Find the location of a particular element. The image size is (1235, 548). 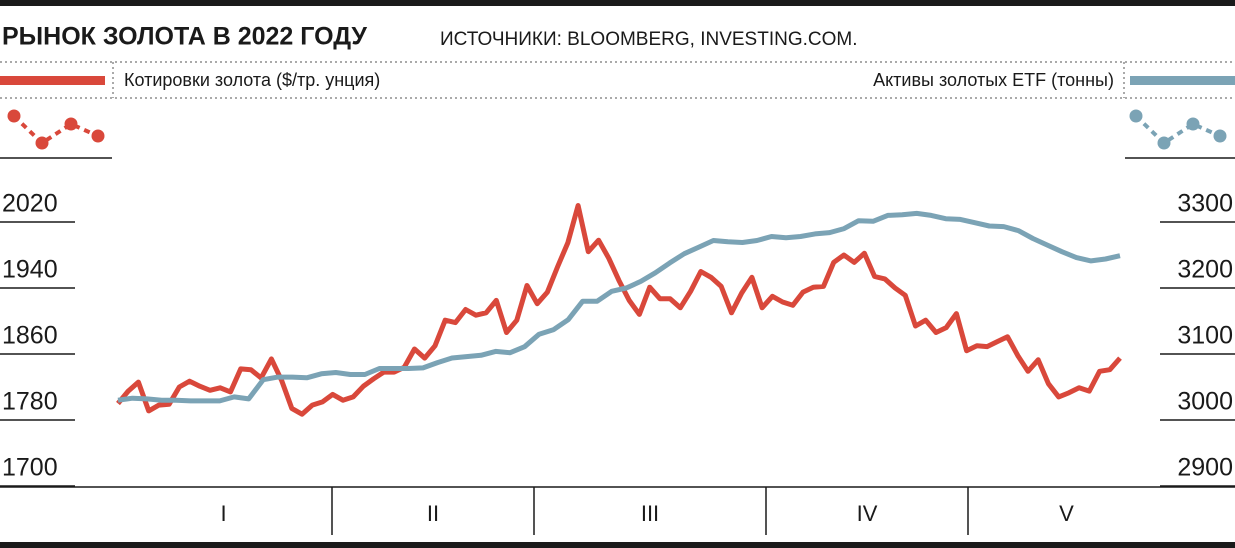

bottom-rule is located at coordinates (617, 545).